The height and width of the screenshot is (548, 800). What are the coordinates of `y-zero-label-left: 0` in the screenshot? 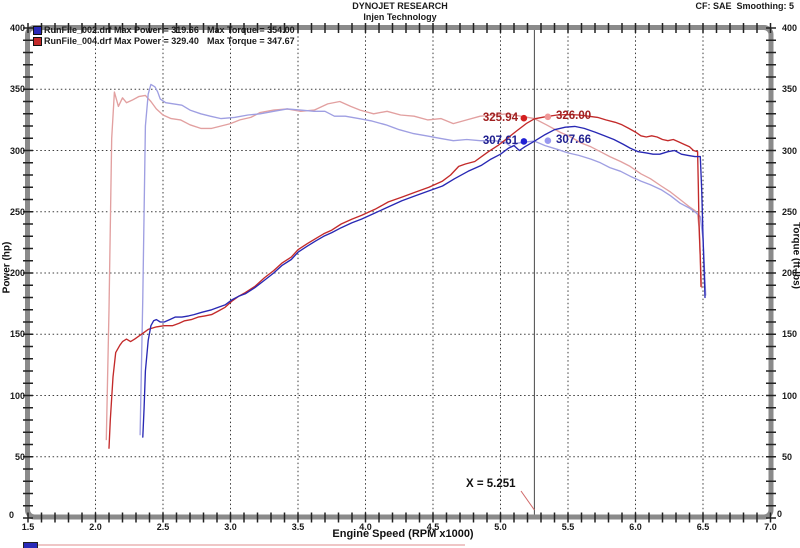 It's located at (11, 515).